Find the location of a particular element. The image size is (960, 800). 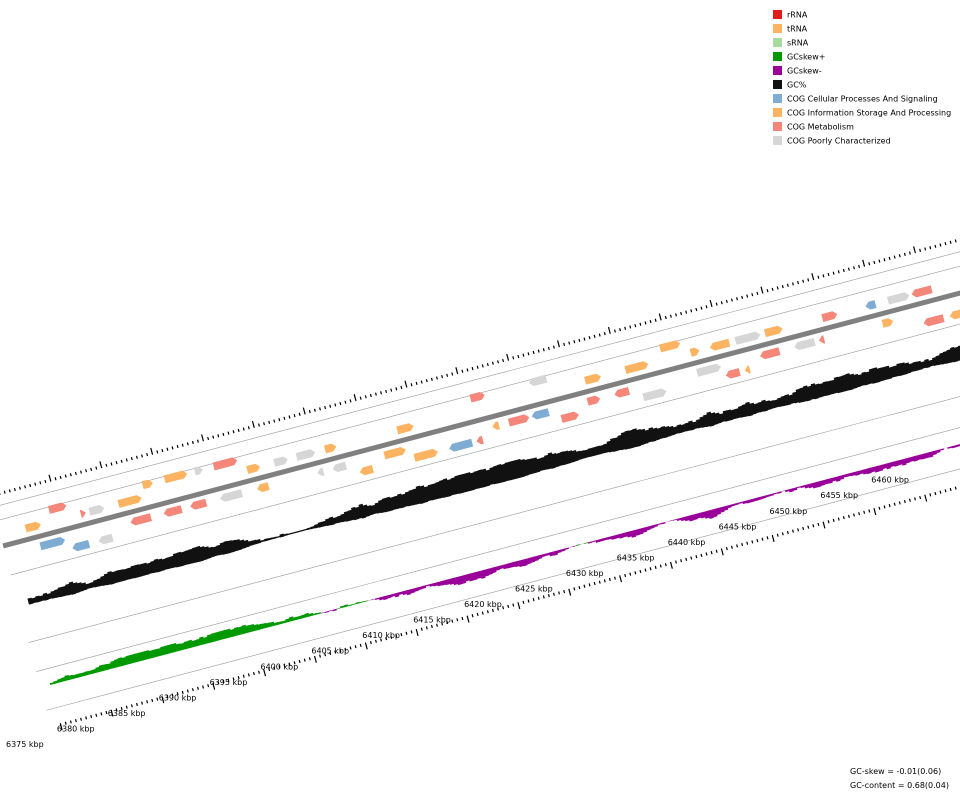

ruler-label: 6460 kbp is located at coordinates (890, 480).